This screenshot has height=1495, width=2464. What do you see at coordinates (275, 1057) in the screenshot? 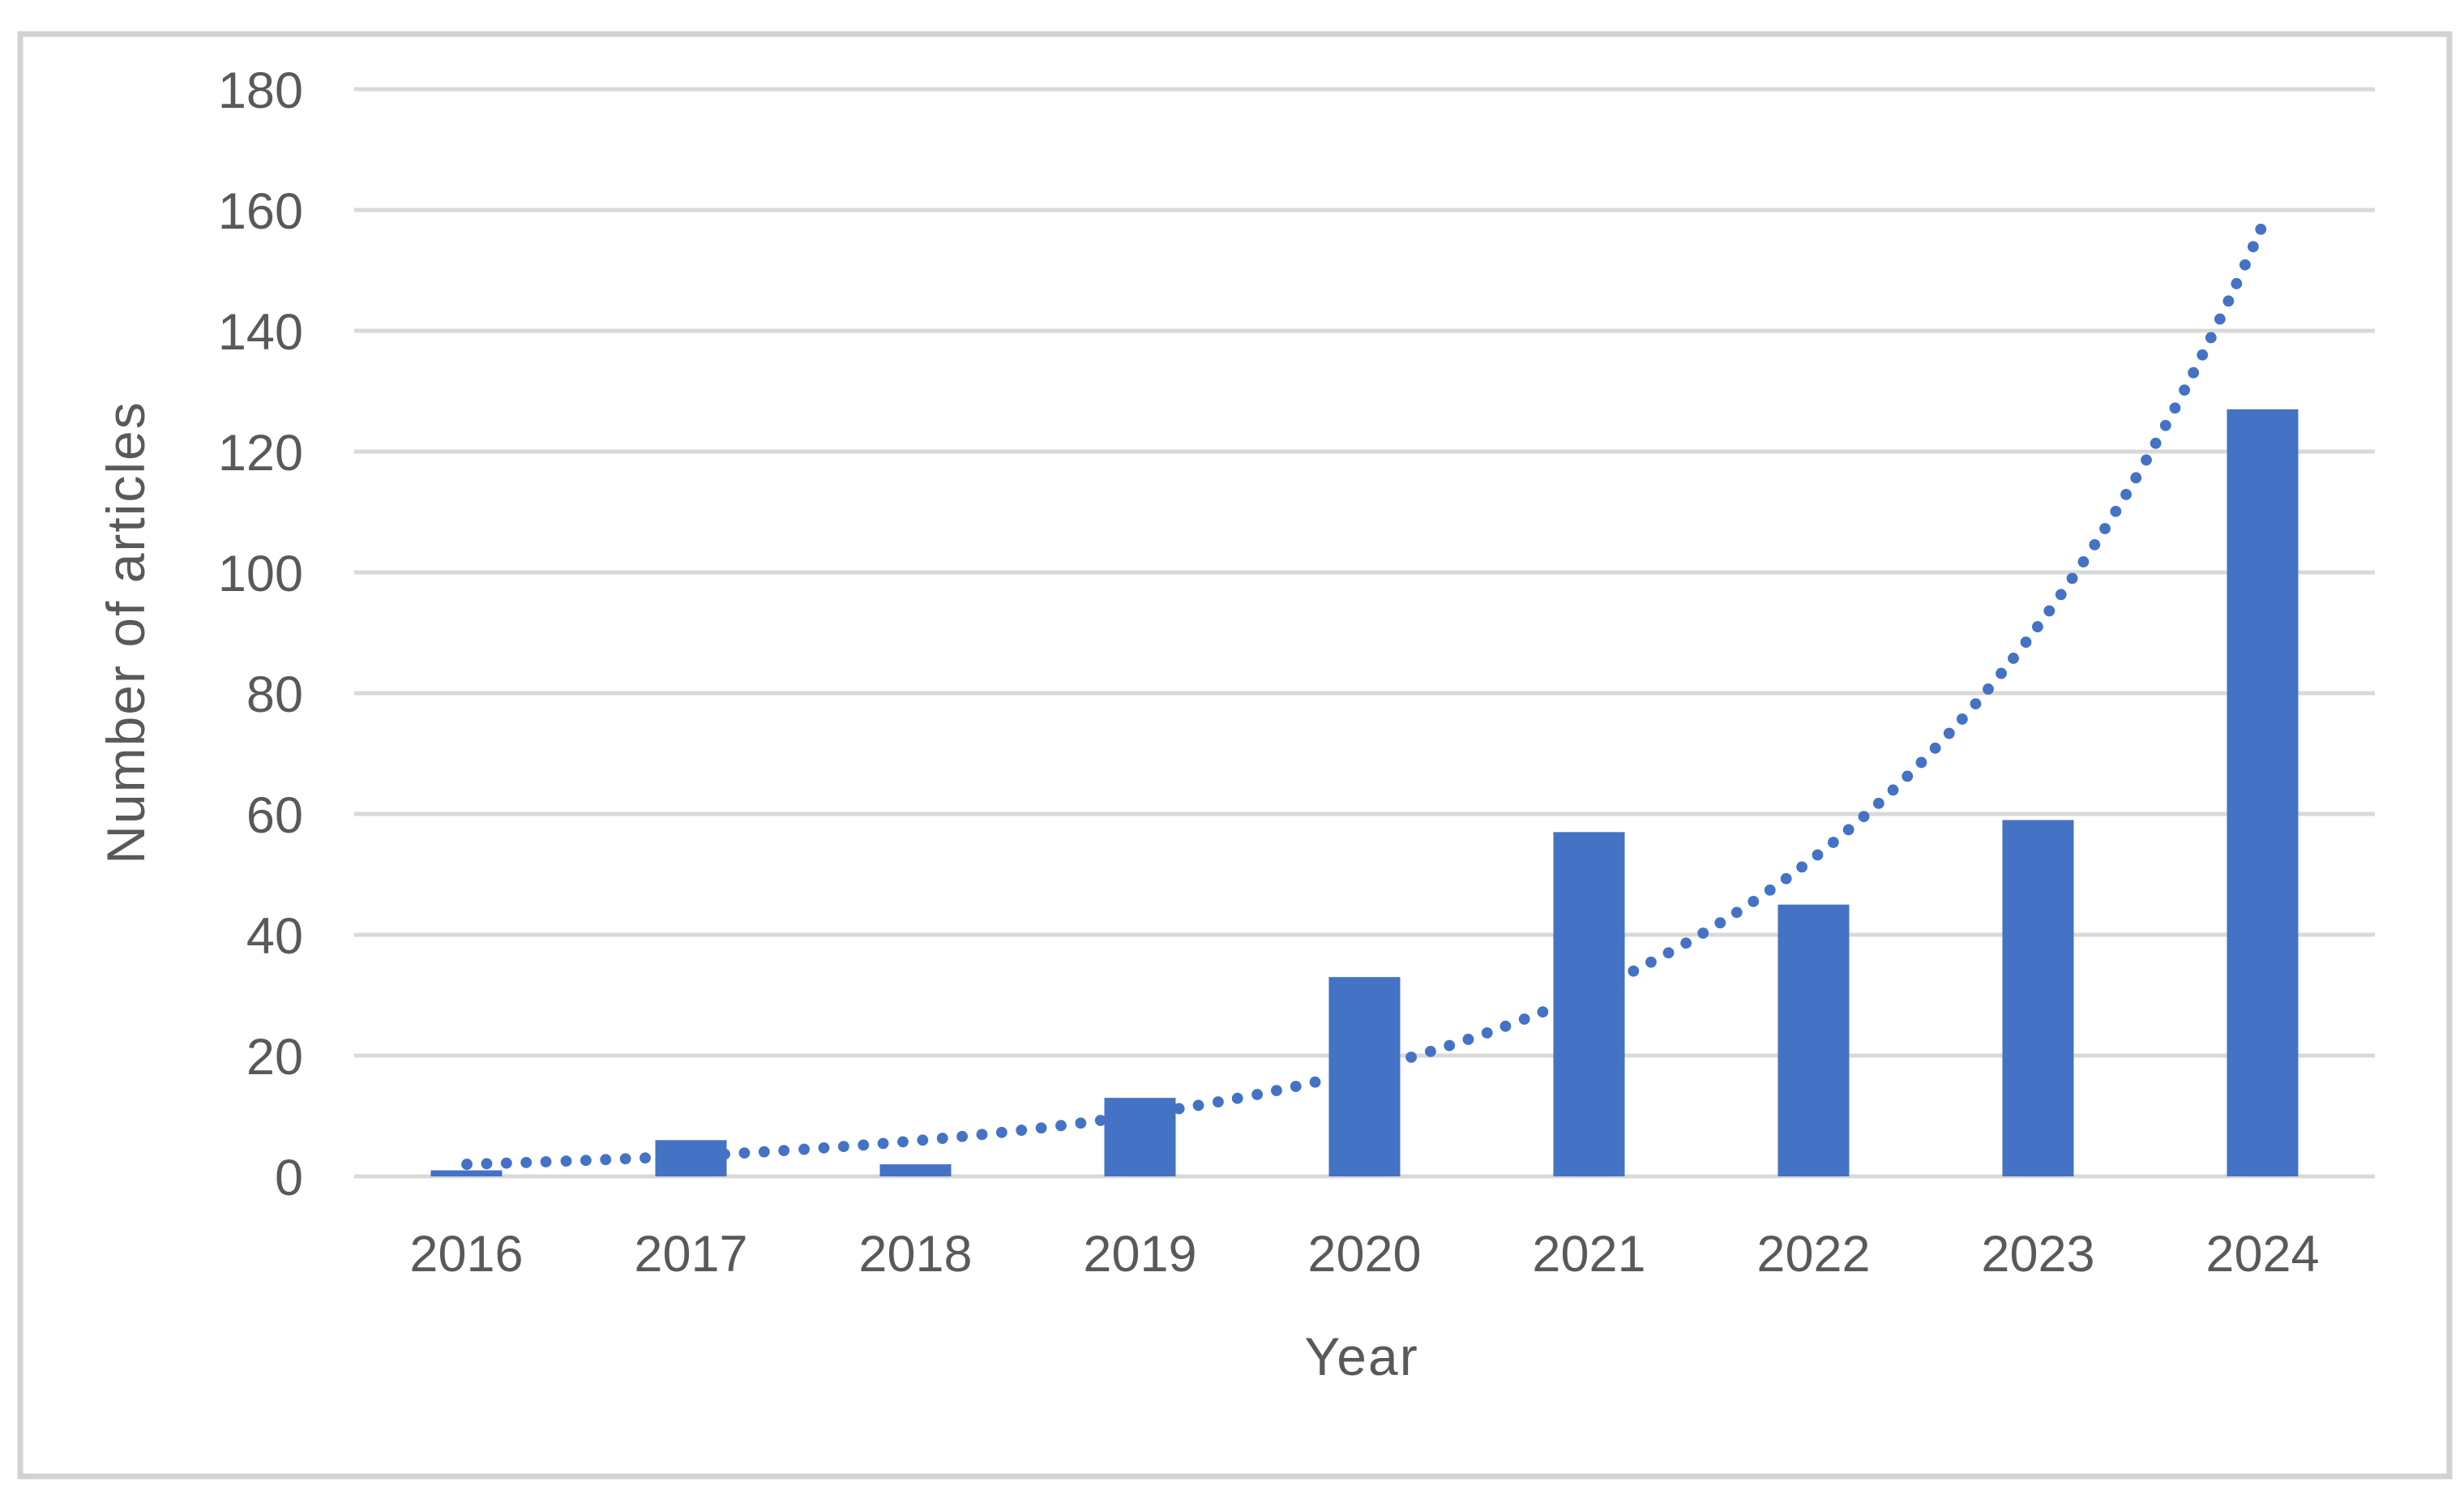
I see `y-tick-label-20: 20` at bounding box center [275, 1057].